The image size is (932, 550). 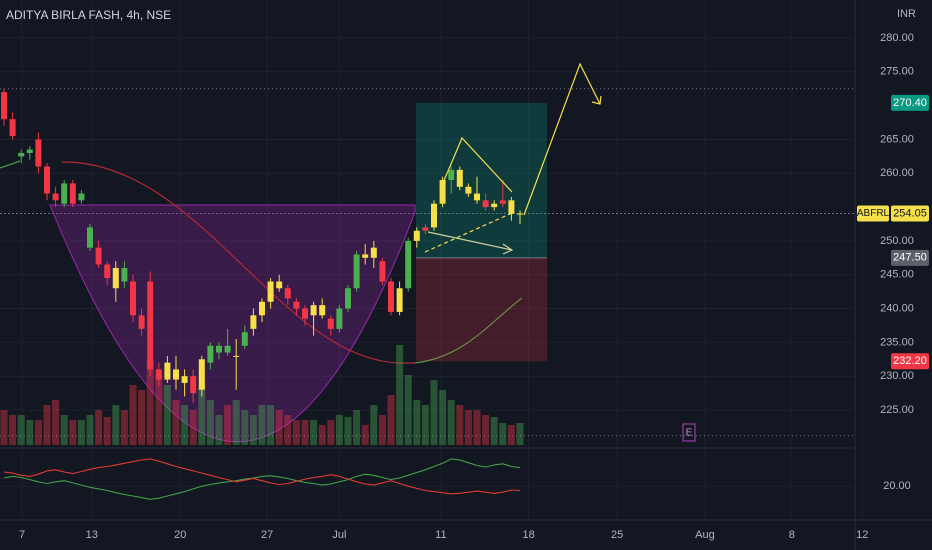 What do you see at coordinates (897, 173) in the screenshot?
I see `y-tick-label: 260.00` at bounding box center [897, 173].